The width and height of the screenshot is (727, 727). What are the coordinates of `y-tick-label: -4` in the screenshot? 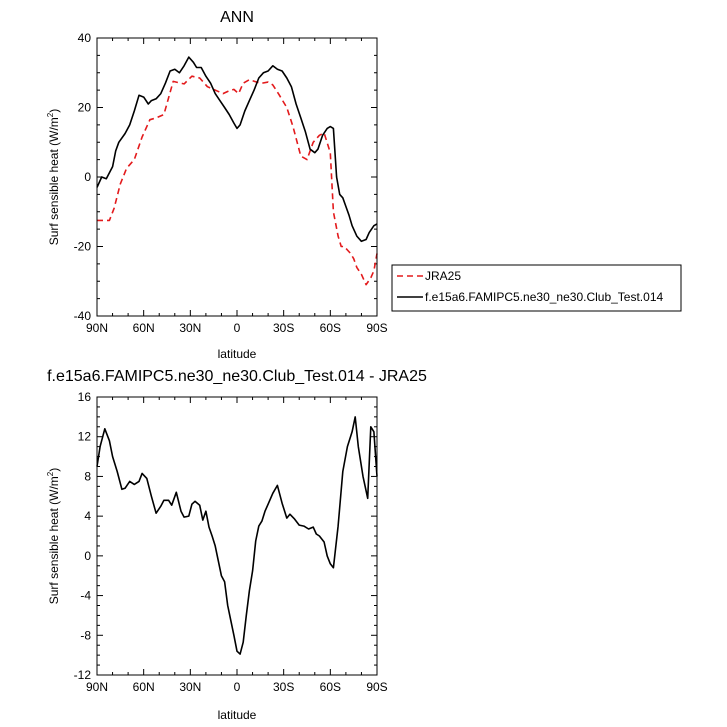 It's located at (85, 596).